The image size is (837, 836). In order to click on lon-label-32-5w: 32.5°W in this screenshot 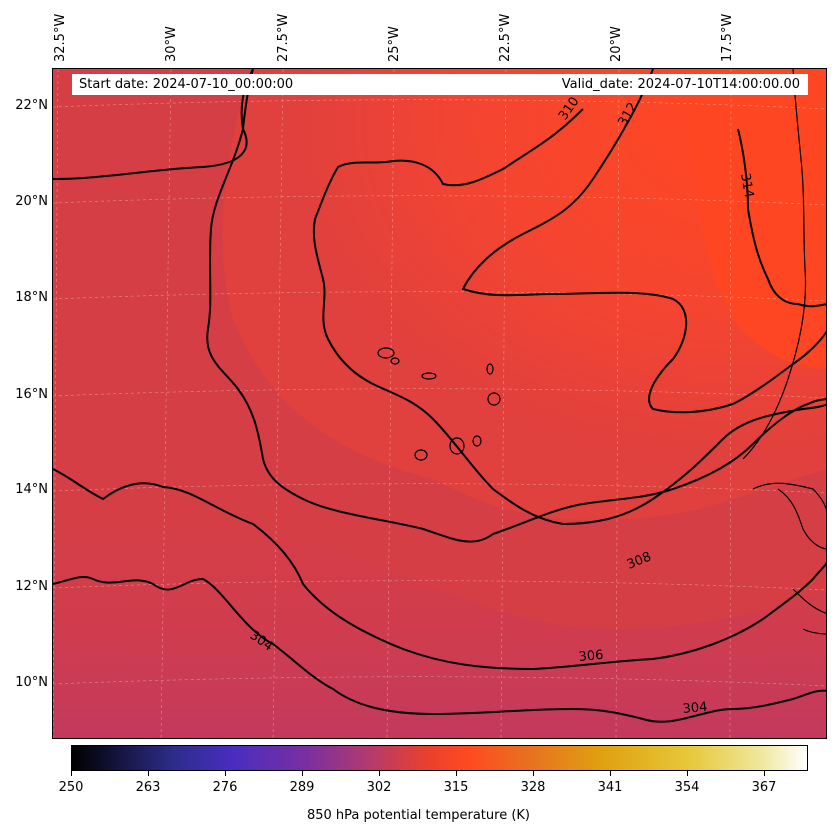, I will do `click(60, 37)`.